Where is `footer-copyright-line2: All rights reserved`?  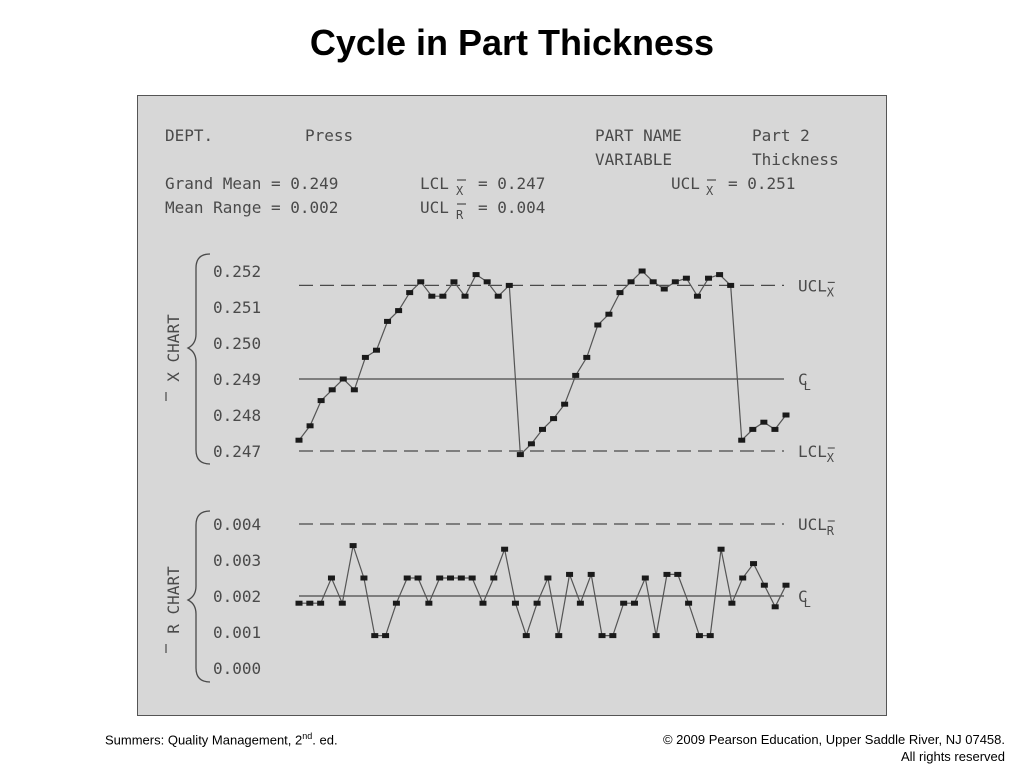
footer-copyright-line2: All rights reserved is located at coordinates (952, 756).